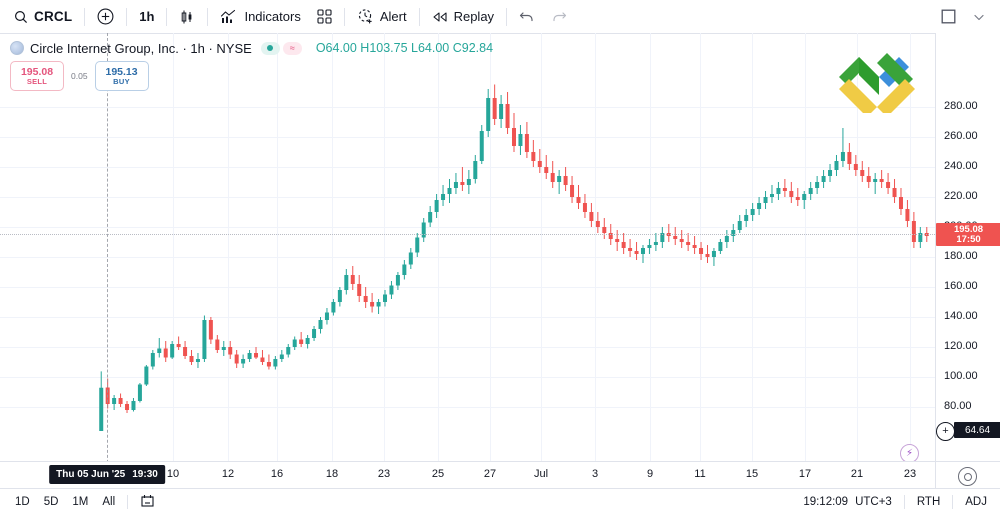  I want to click on crosshair-time: 19:30, so click(145, 474).